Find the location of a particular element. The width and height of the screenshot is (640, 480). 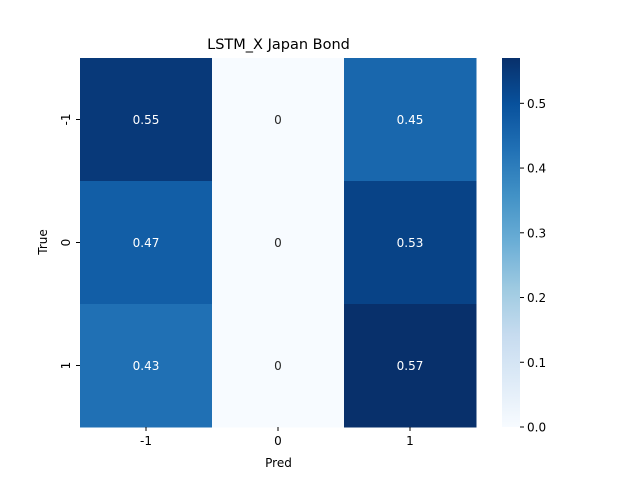

y-axis: -1 0 1 is located at coordinates (69, 242).